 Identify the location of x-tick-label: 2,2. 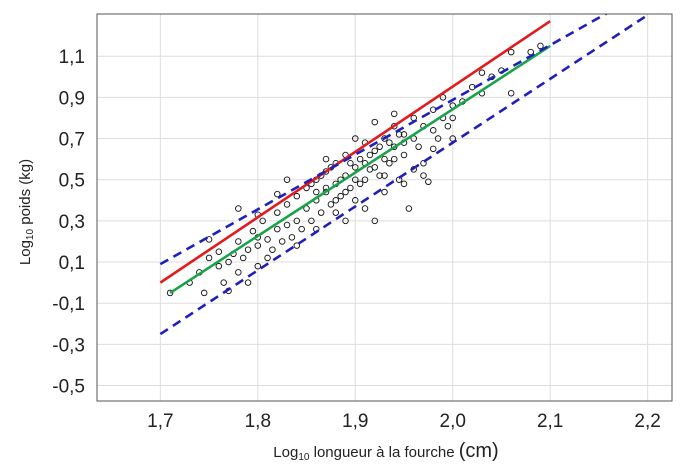
(647, 421).